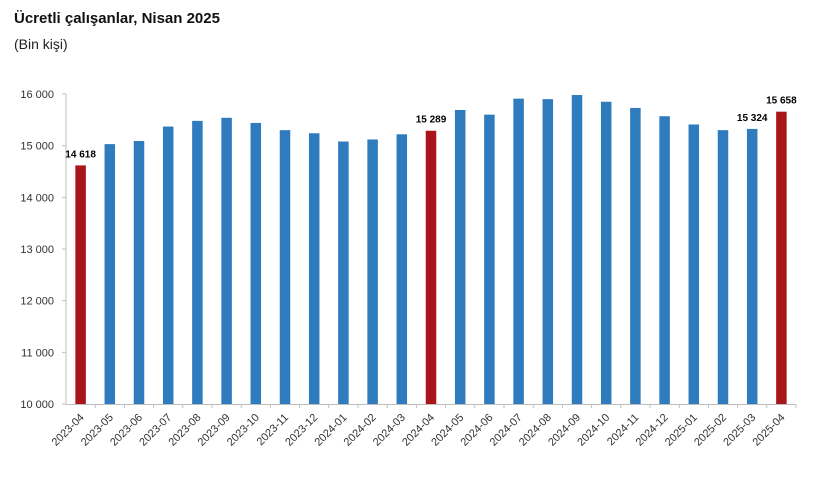 Image resolution: width=813 pixels, height=477 pixels. Describe the element at coordinates (37, 95) in the screenshot. I see `y-tick-label: 16 000` at that location.